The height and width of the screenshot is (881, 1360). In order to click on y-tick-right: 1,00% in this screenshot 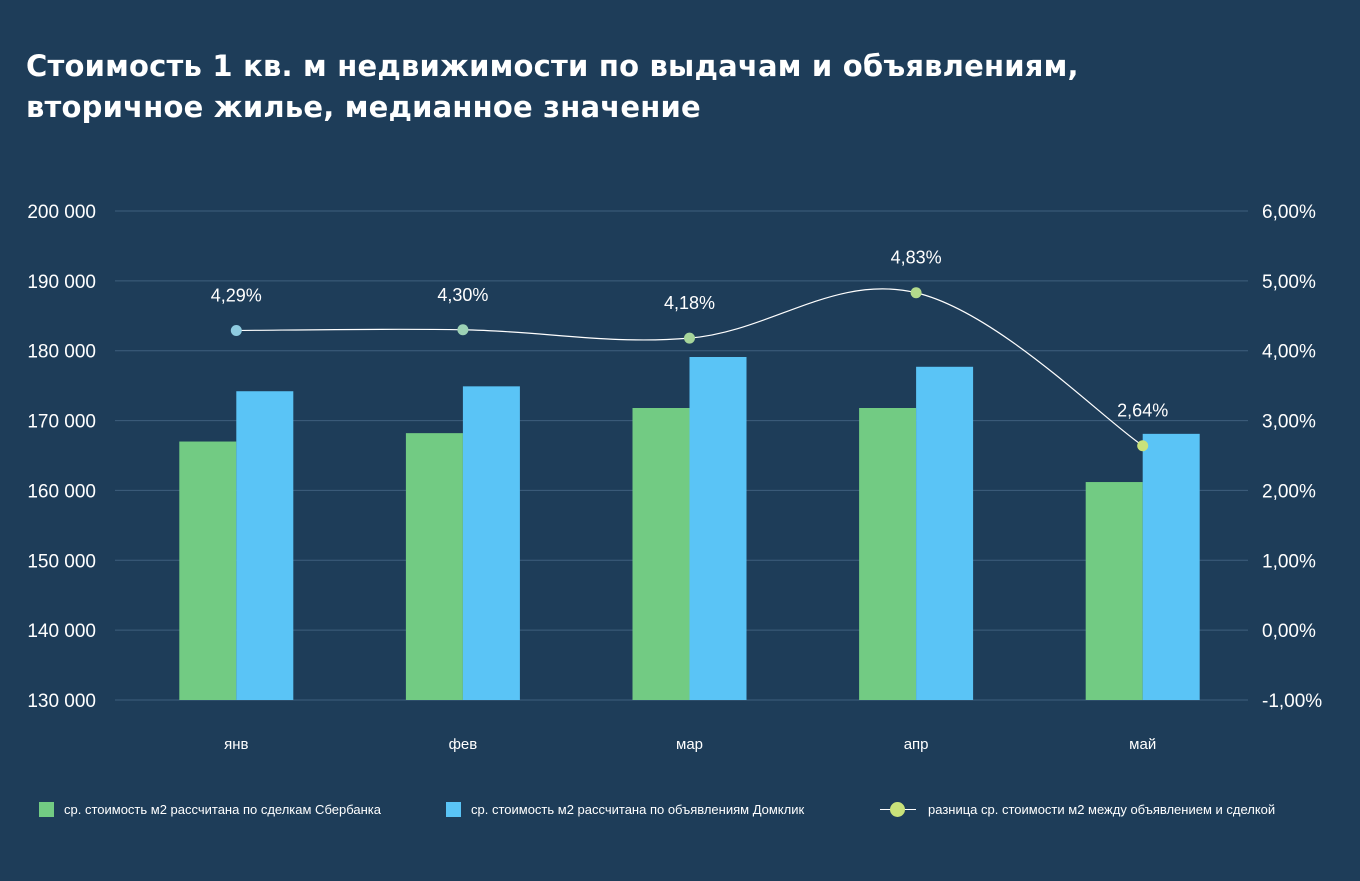, I will do `click(1289, 561)`.